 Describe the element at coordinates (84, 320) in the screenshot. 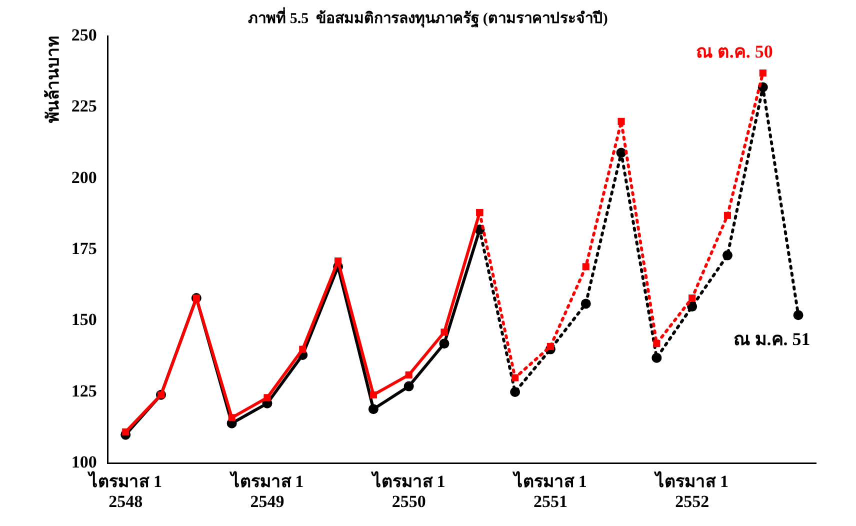

I see `y-tick-label: 150` at that location.